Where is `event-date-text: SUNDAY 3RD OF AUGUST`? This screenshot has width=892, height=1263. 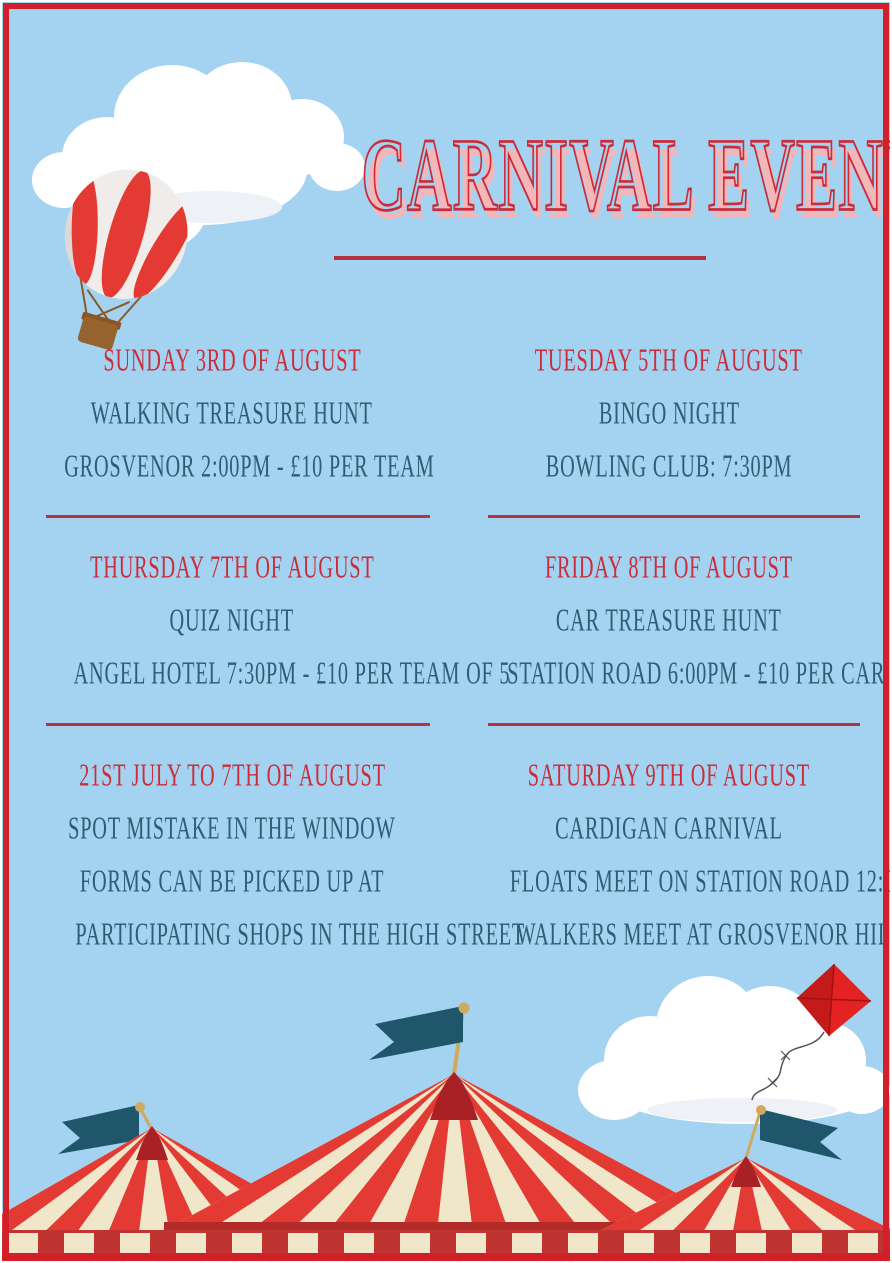 event-date-text: SUNDAY 3RD OF AUGUST is located at coordinates (232, 360).